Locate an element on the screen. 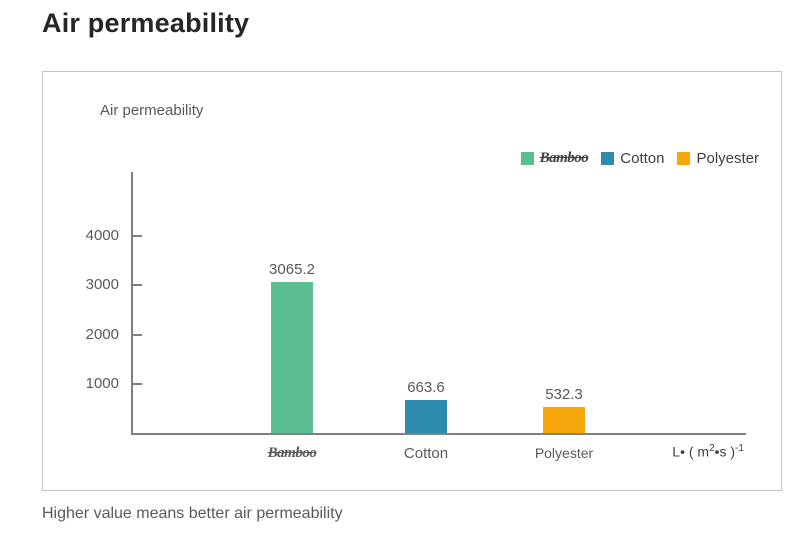  x-axis-label-bamboo: Bamboo is located at coordinates (292, 453).